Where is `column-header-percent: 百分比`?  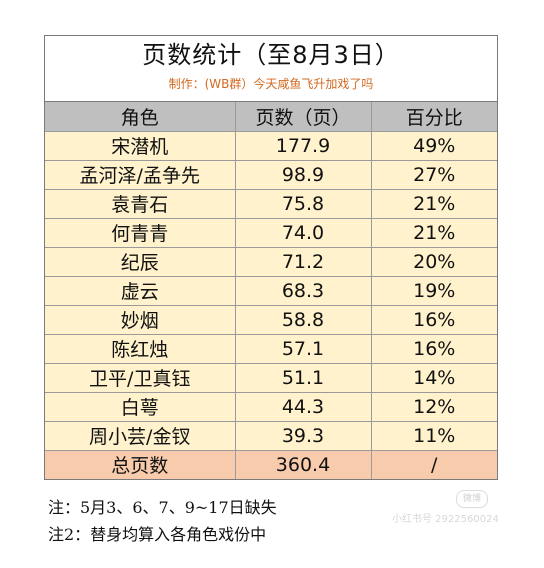
column-header-percent: 百分比 is located at coordinates (433, 117).